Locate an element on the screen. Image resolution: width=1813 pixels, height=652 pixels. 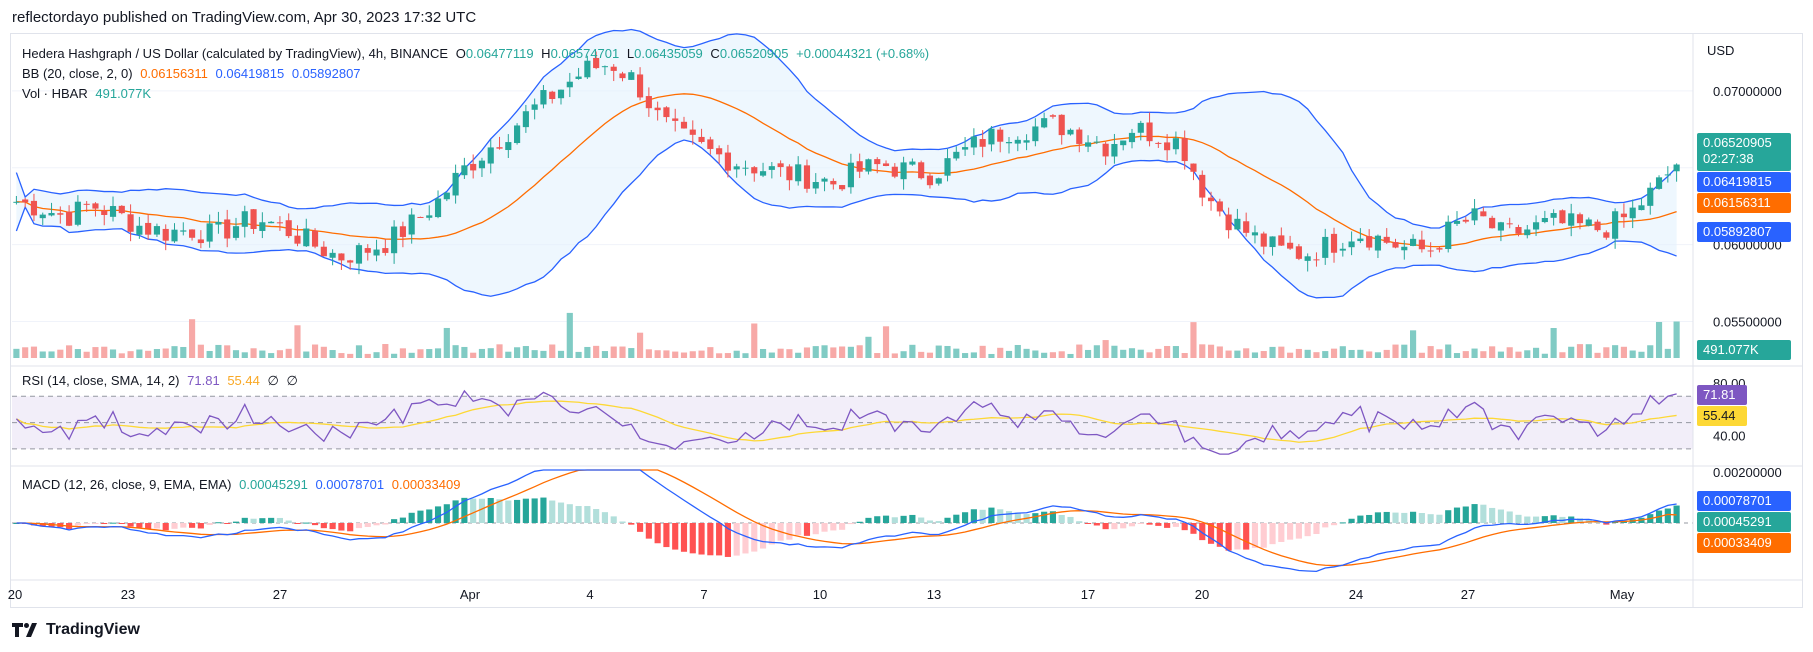
price-tick-label: 0.07000000 is located at coordinates (1747, 91).